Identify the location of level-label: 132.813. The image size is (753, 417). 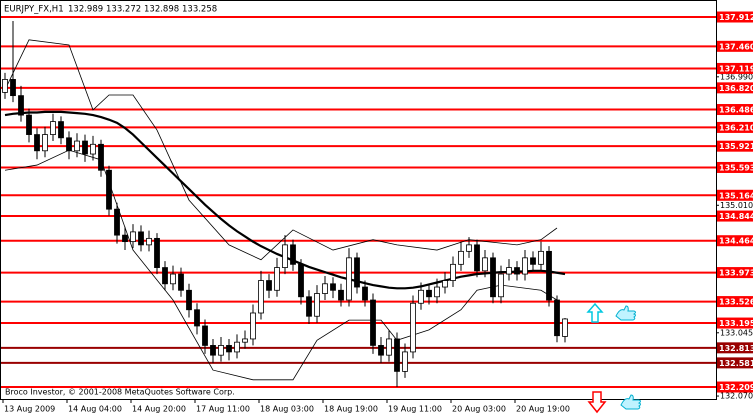
(736, 348).